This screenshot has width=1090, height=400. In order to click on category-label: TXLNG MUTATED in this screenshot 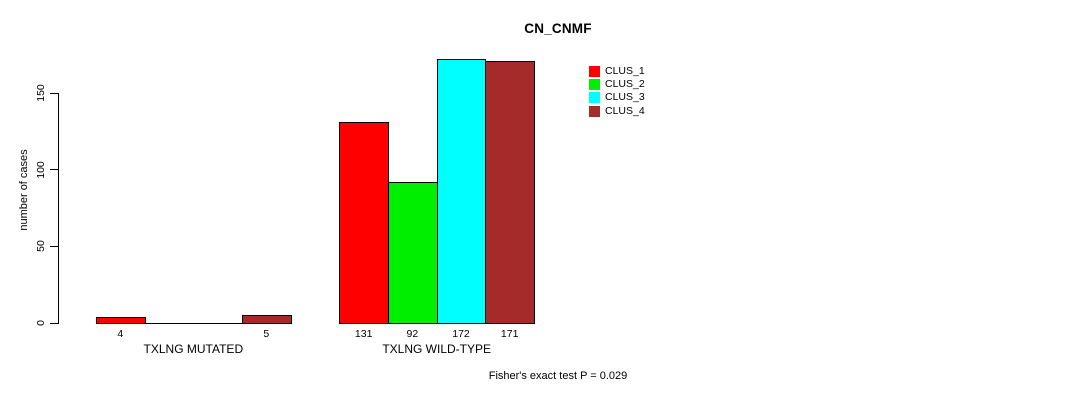, I will do `click(193, 349)`.